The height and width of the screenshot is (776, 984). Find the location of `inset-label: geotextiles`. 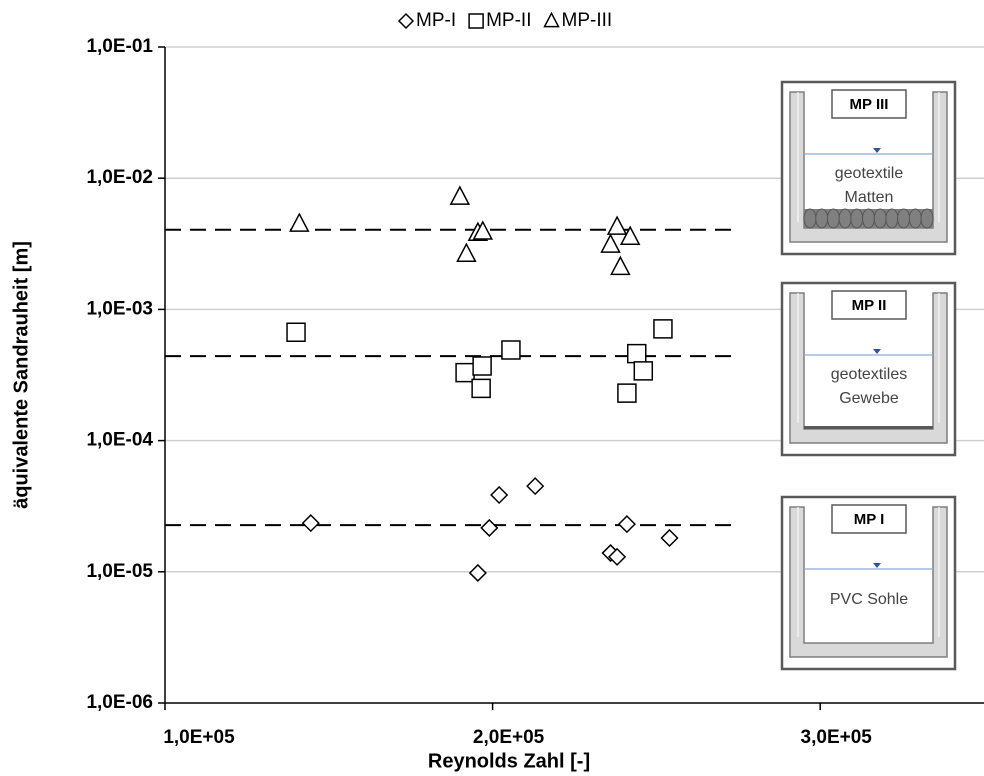

inset-label: geotextiles is located at coordinates (869, 374).